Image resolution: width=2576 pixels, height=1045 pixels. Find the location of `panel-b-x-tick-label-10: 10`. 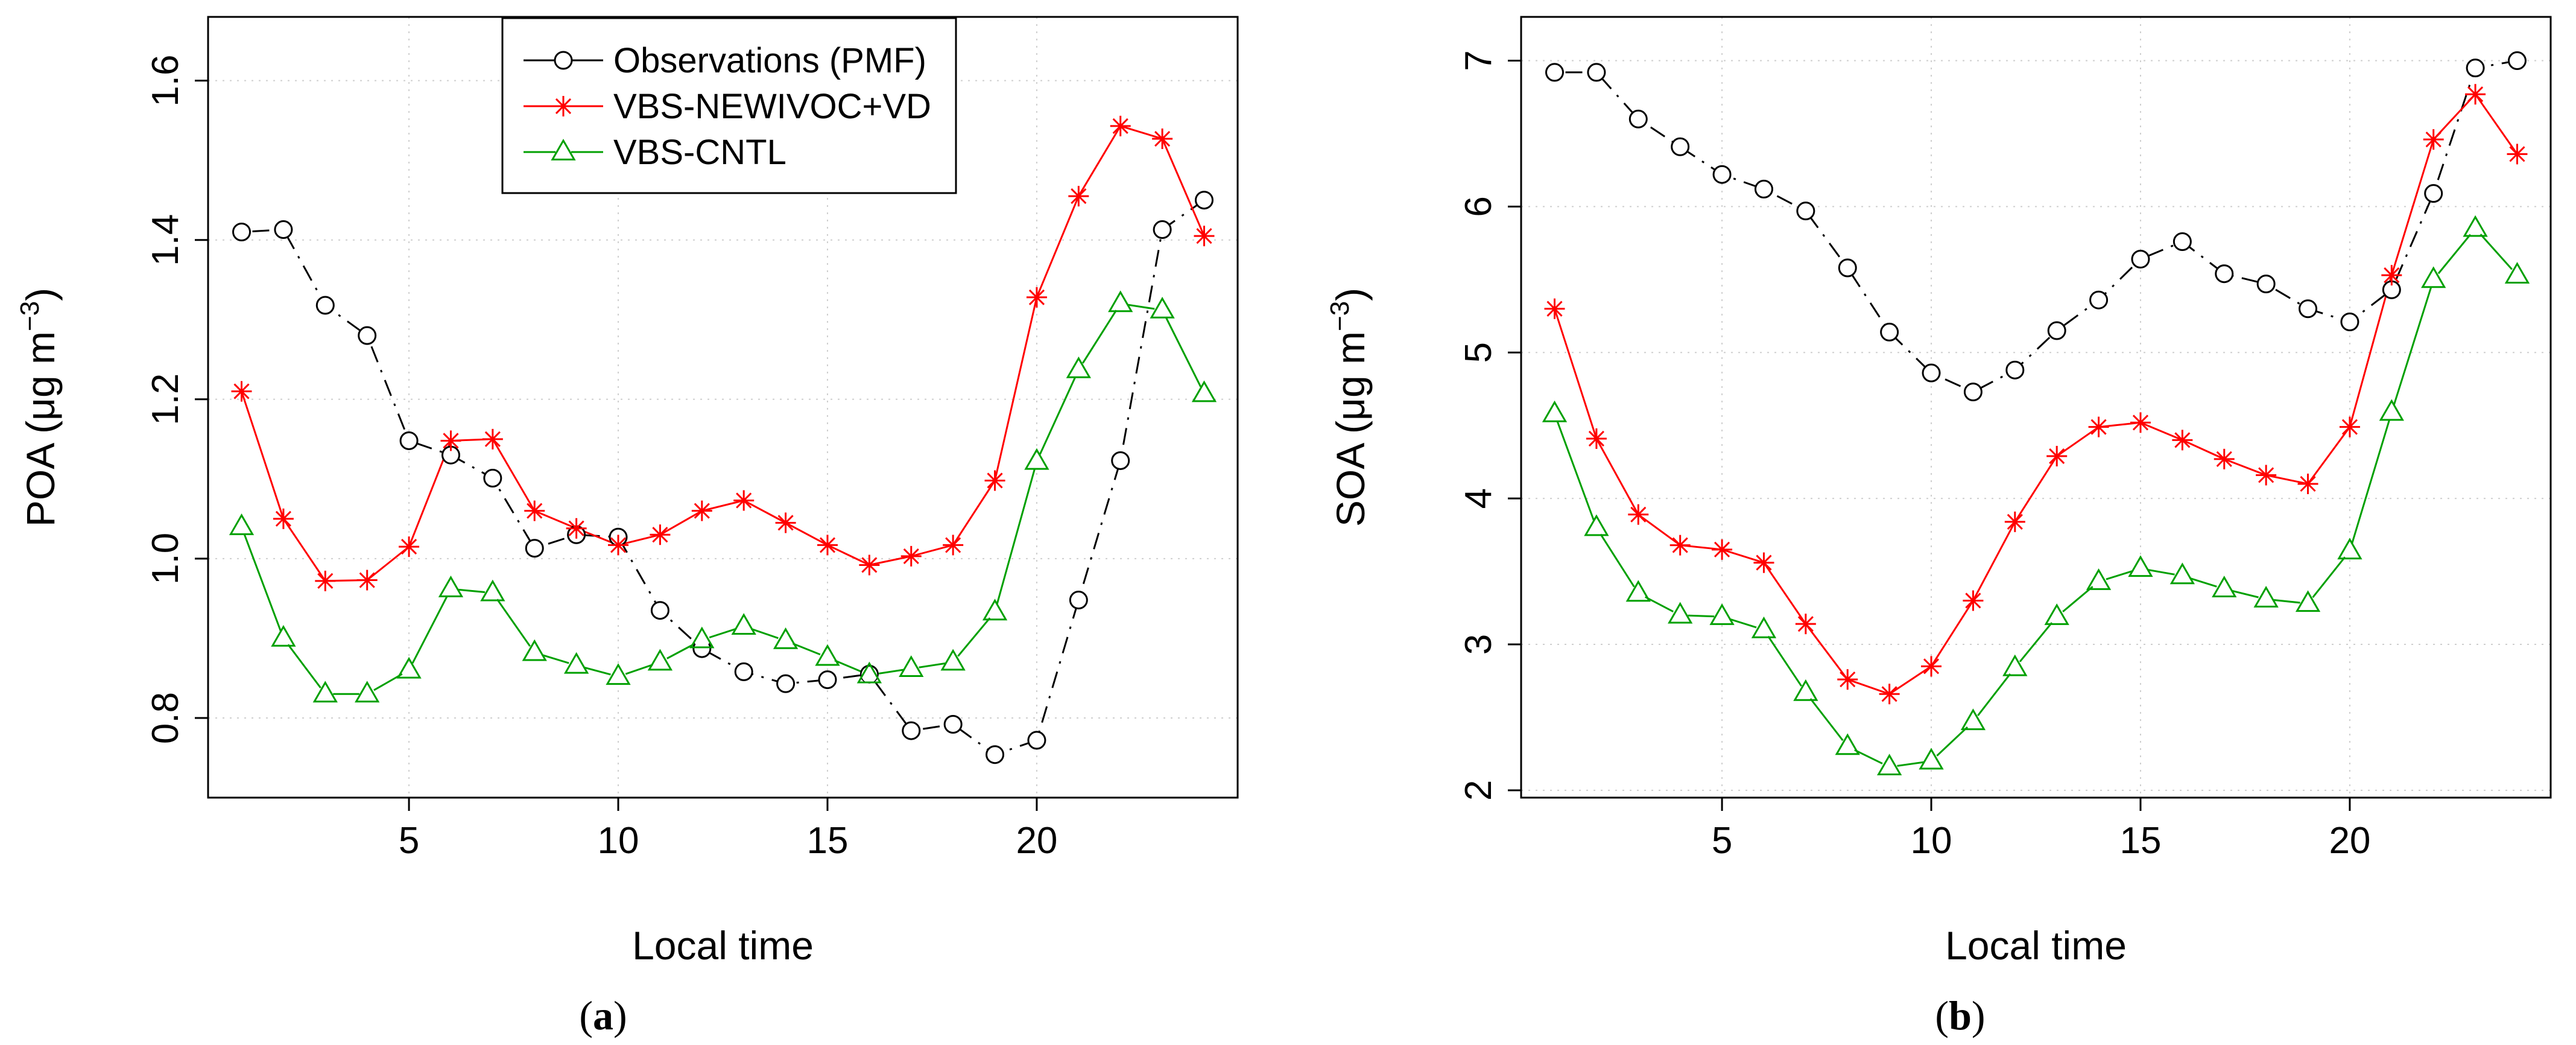

panel-b-x-tick-label-10: 10 is located at coordinates (1931, 841).